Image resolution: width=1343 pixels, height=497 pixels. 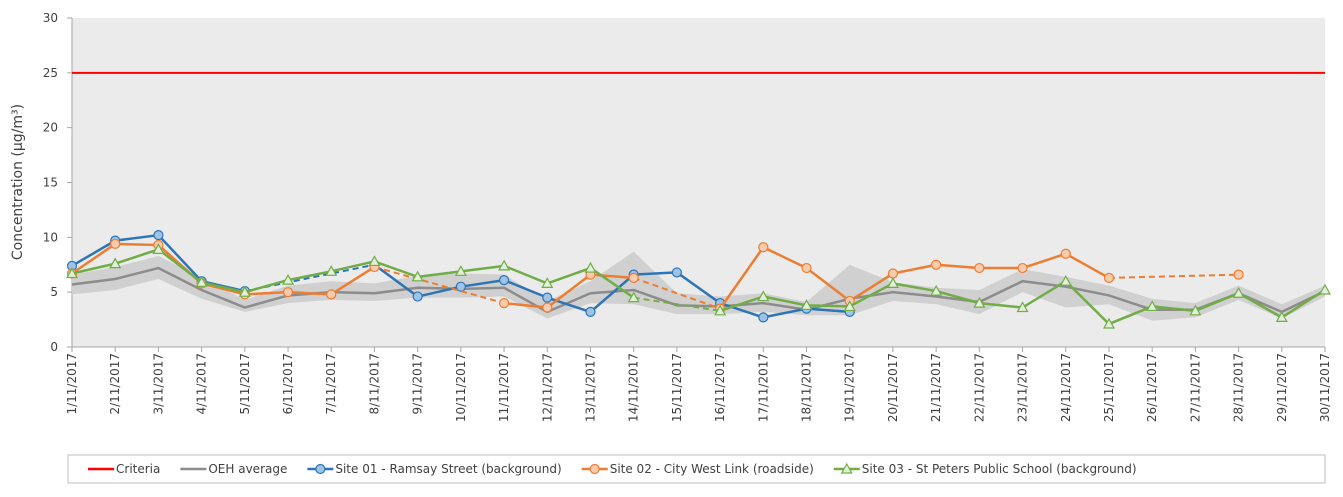 I want to click on legend-label: Site 01 - Ramsay Street (background), so click(x=448, y=469).